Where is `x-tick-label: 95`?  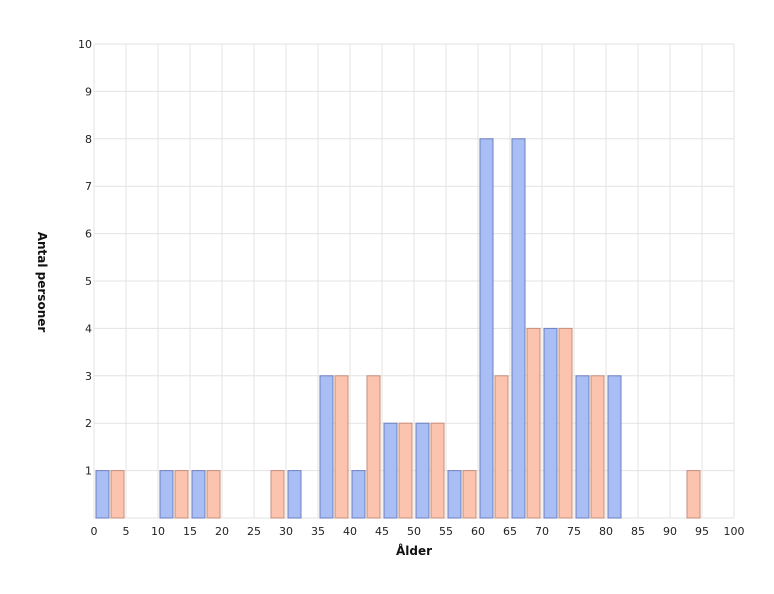 x-tick-label: 95 is located at coordinates (702, 531).